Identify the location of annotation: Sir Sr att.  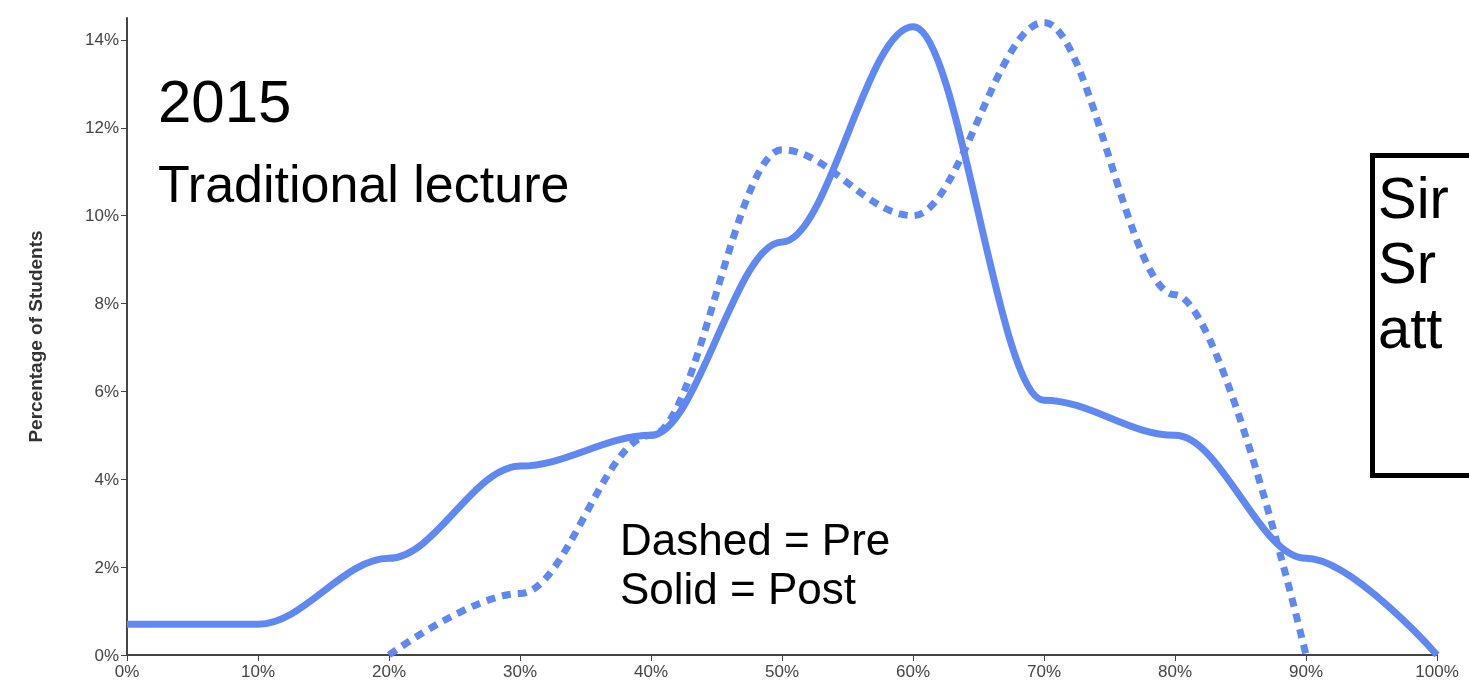
(1413, 262).